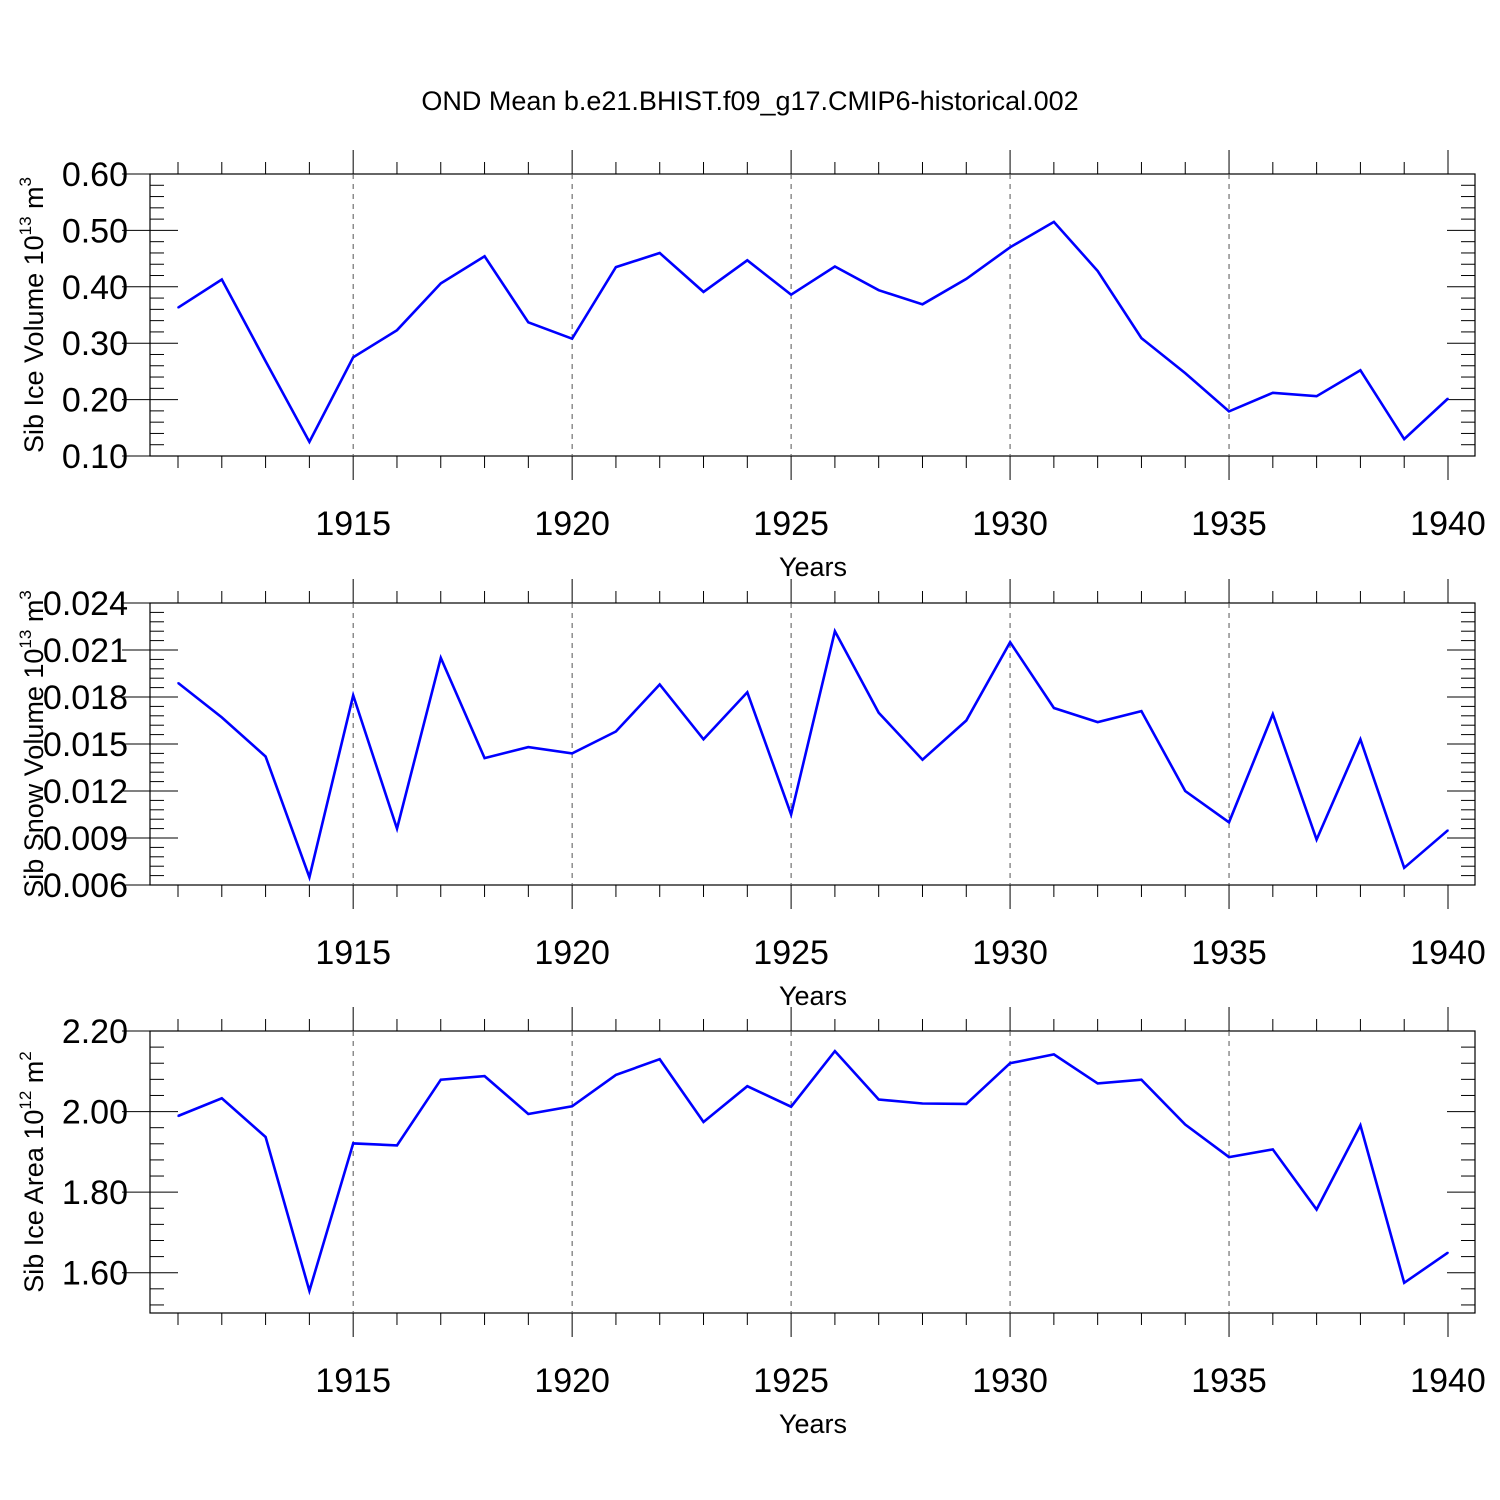  I want to click on y-tick-label: 0.30, so click(95, 344).